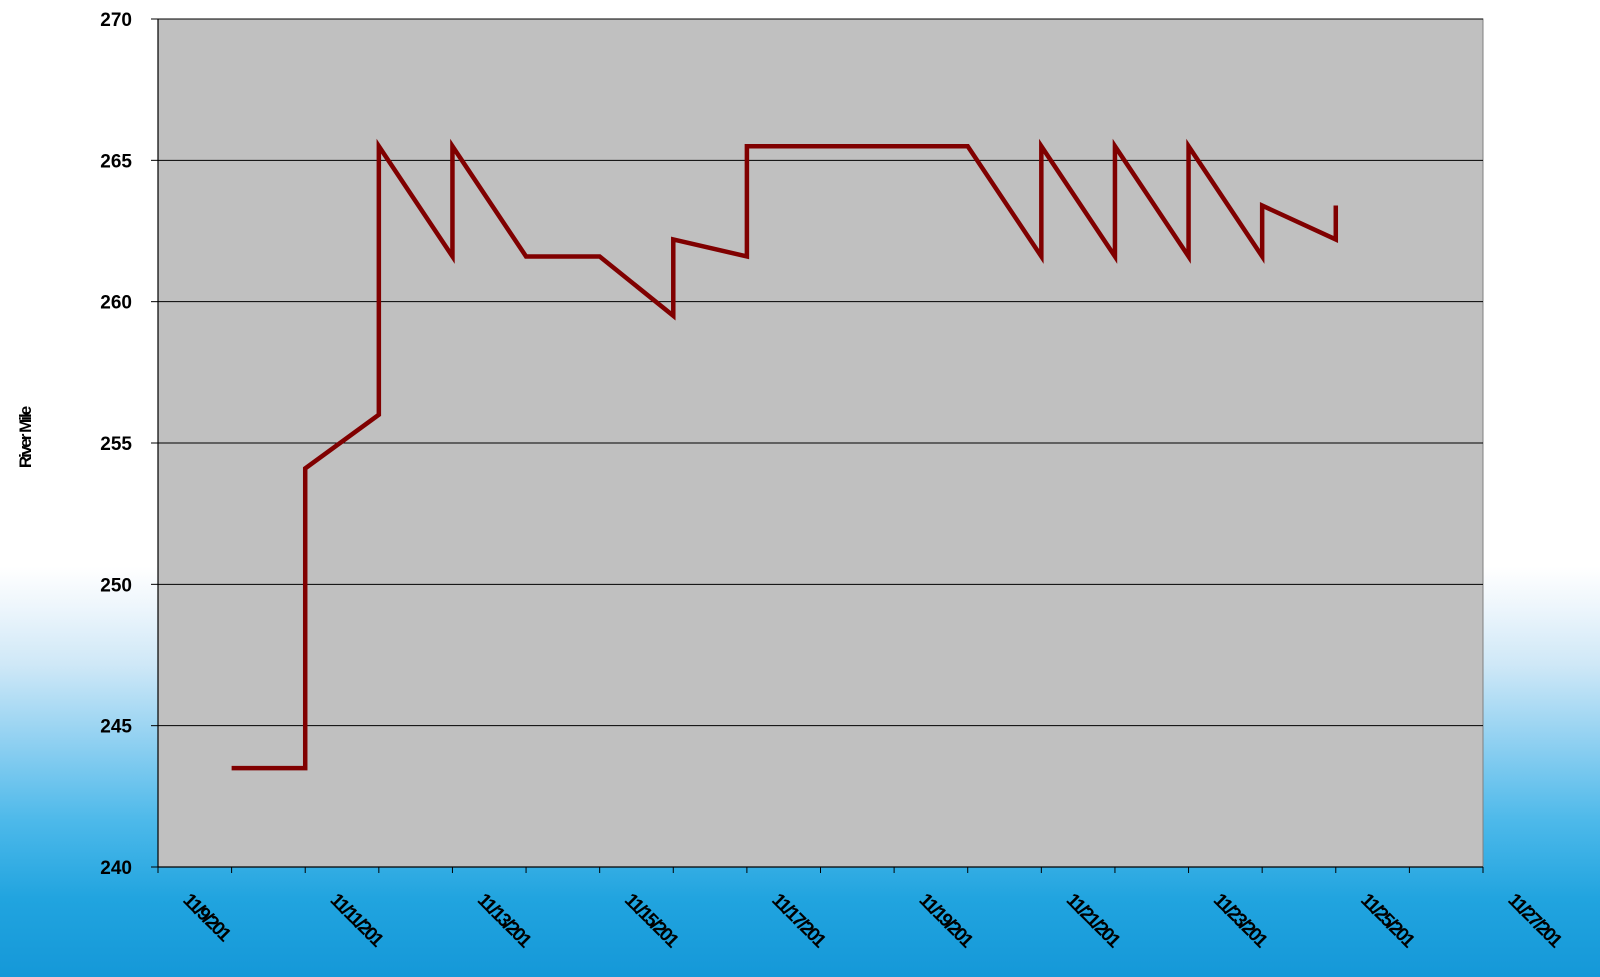 The width and height of the screenshot is (1600, 977). What do you see at coordinates (946, 921) in the screenshot?
I see `x-tick-label: 11/19/201` at bounding box center [946, 921].